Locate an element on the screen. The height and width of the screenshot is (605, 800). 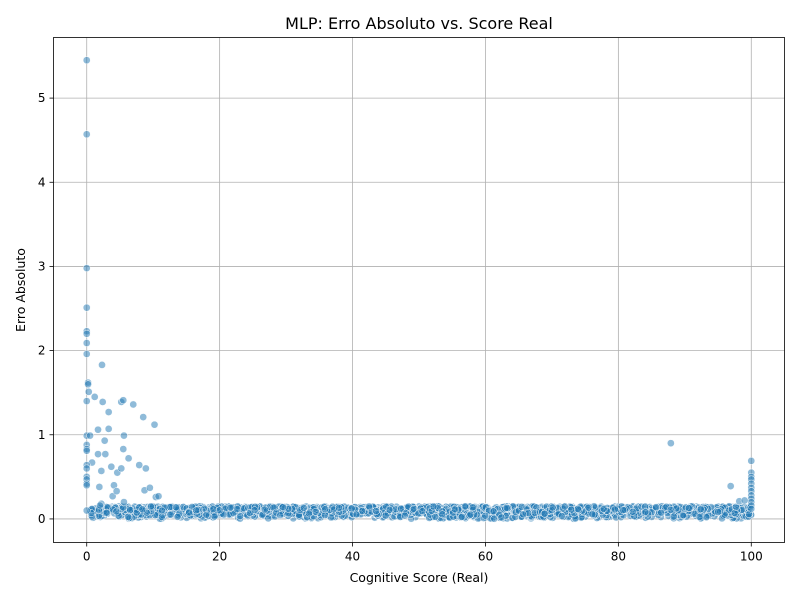
x-axis-label: Cognitive Score (Real) is located at coordinates (419, 577).